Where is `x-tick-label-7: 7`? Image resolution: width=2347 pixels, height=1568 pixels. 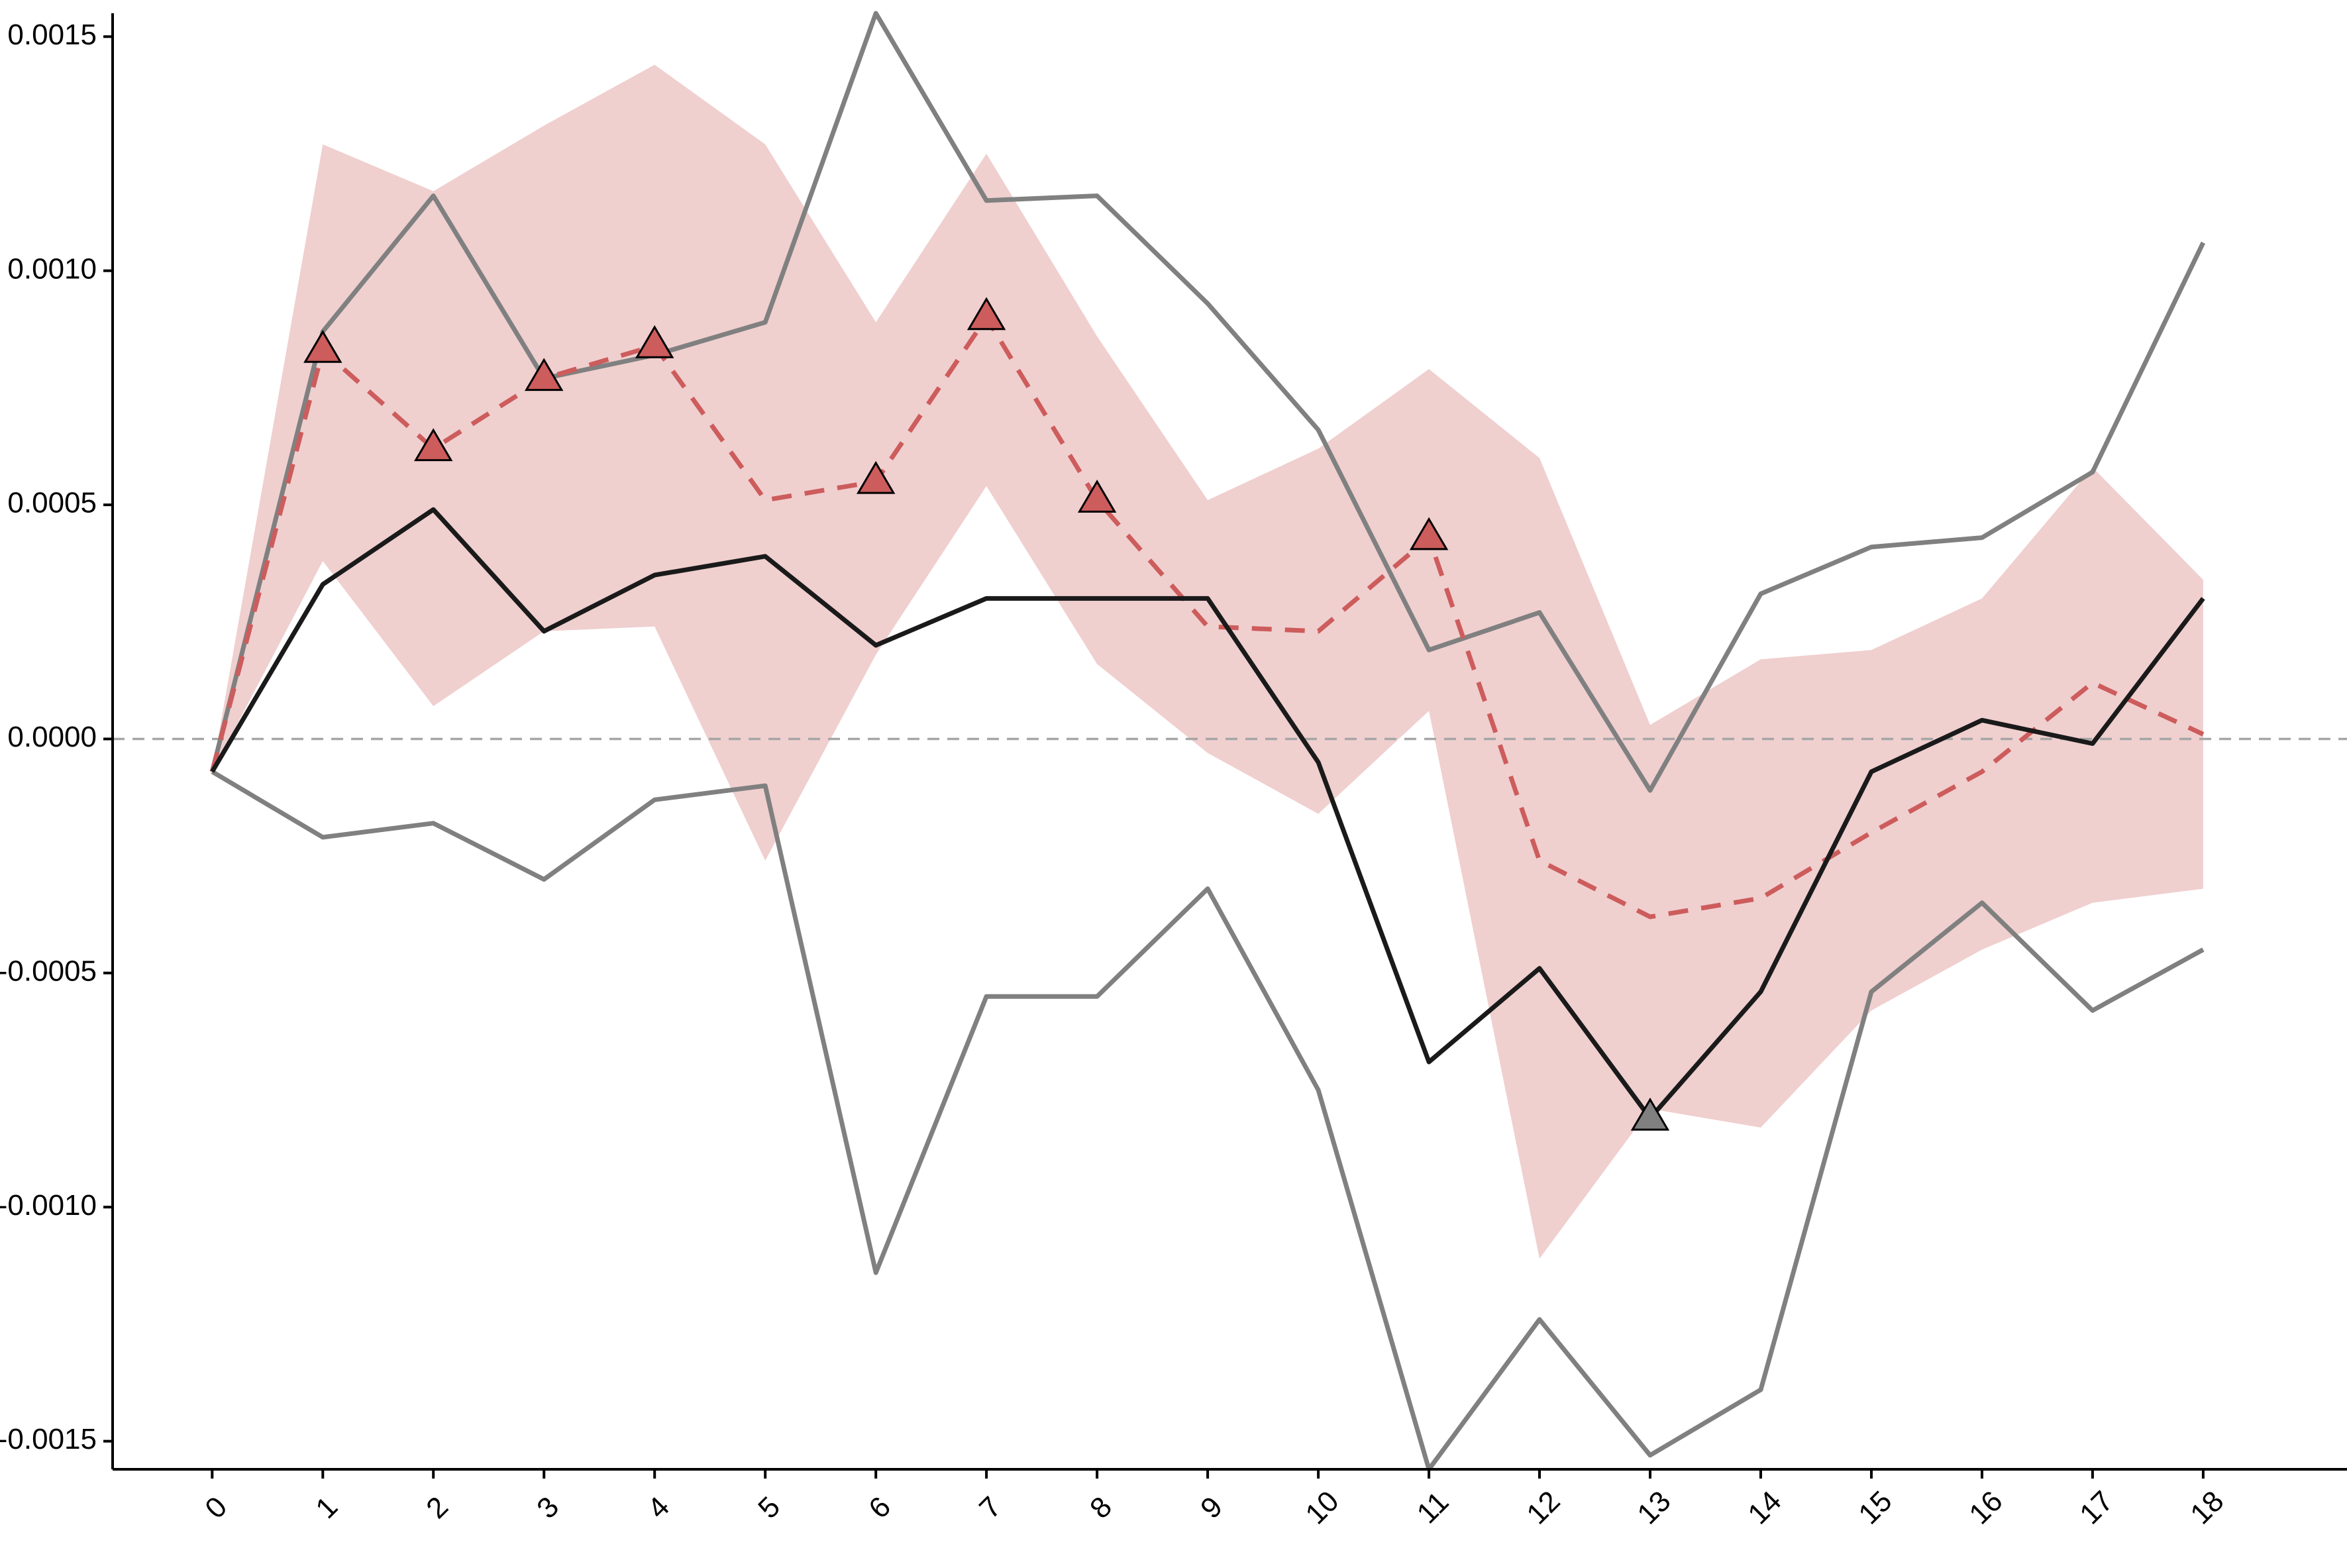
x-tick-label-7: 7 is located at coordinates (990, 1507).